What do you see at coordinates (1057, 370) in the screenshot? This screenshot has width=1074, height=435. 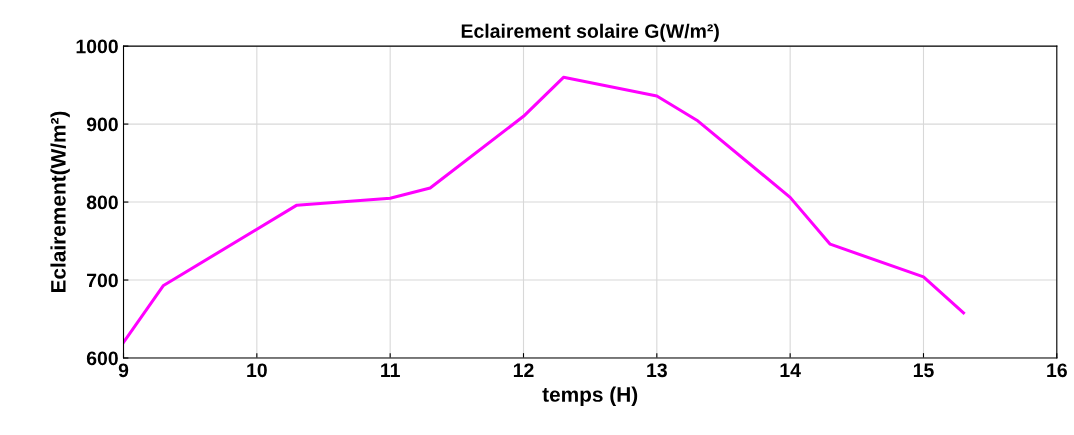 I see `x-tick-label: 16` at bounding box center [1057, 370].